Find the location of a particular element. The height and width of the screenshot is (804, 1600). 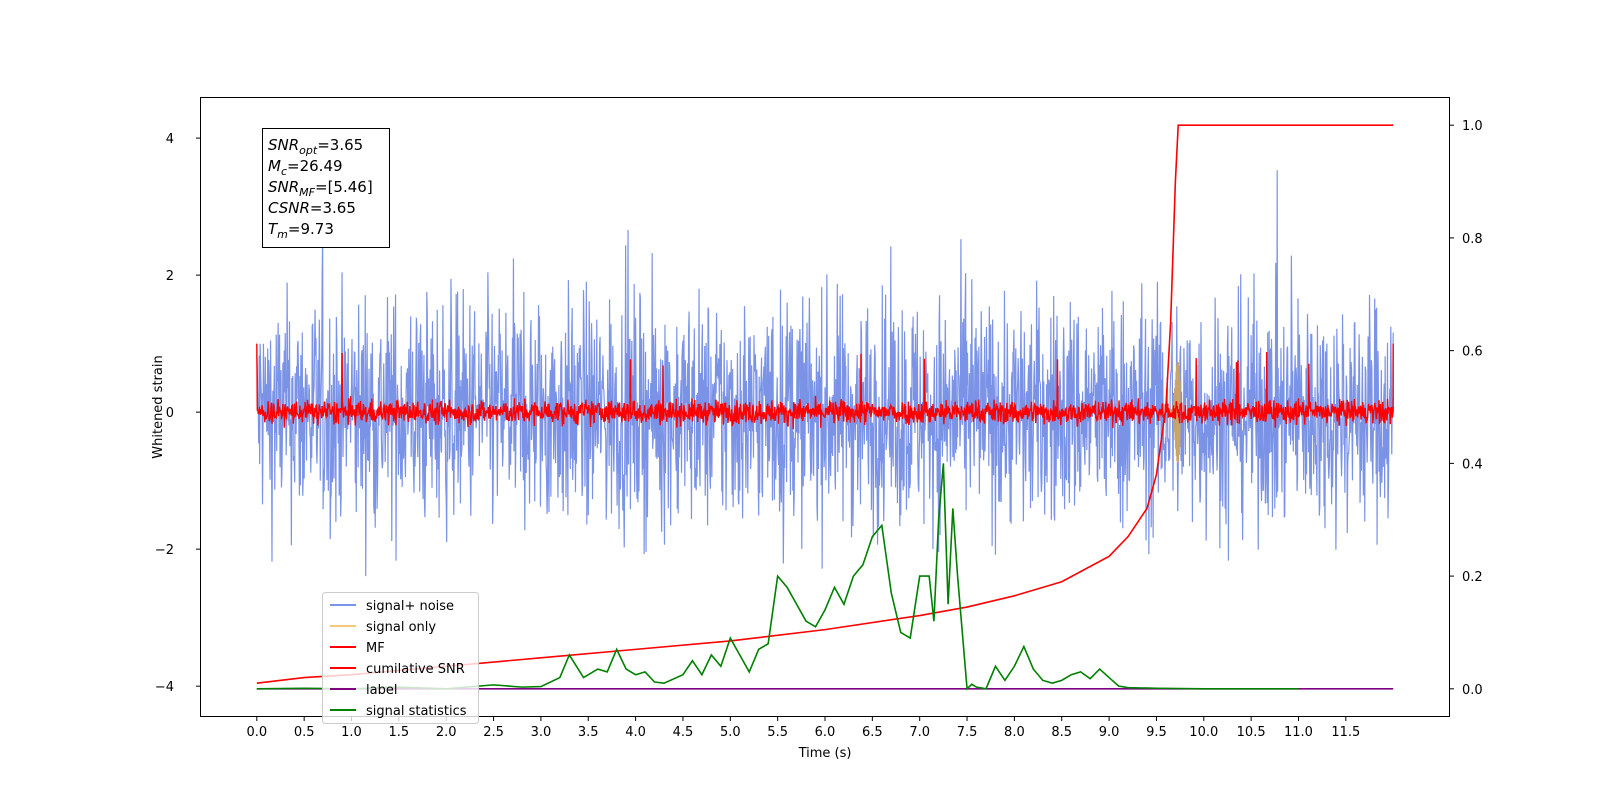

y-tick-label: 4 is located at coordinates (170, 139).